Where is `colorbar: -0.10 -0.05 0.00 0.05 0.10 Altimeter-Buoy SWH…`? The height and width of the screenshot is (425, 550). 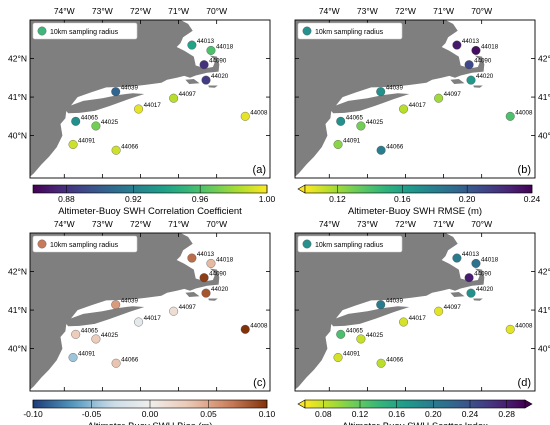 colorbar: -0.10 -0.05 0.00 0.05 0.10 Altimeter-Buoy SWH… is located at coordinates (149, 412).